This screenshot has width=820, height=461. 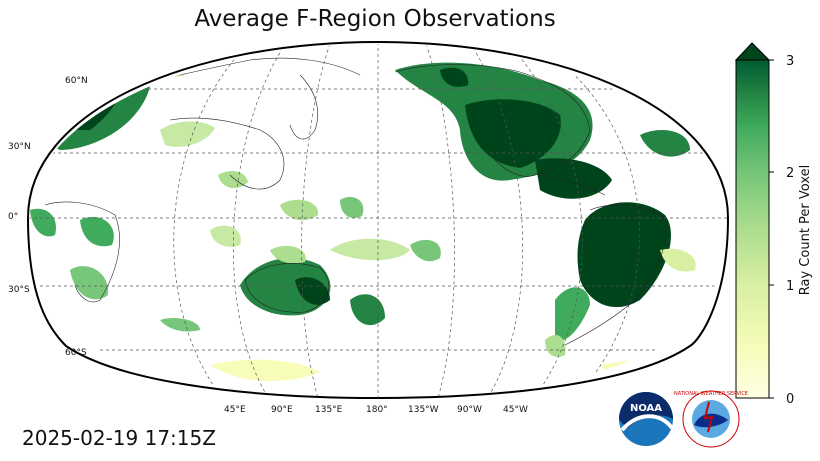 What do you see at coordinates (646, 408) in the screenshot?
I see `noaa-logo-text: NOAA` at bounding box center [646, 408].